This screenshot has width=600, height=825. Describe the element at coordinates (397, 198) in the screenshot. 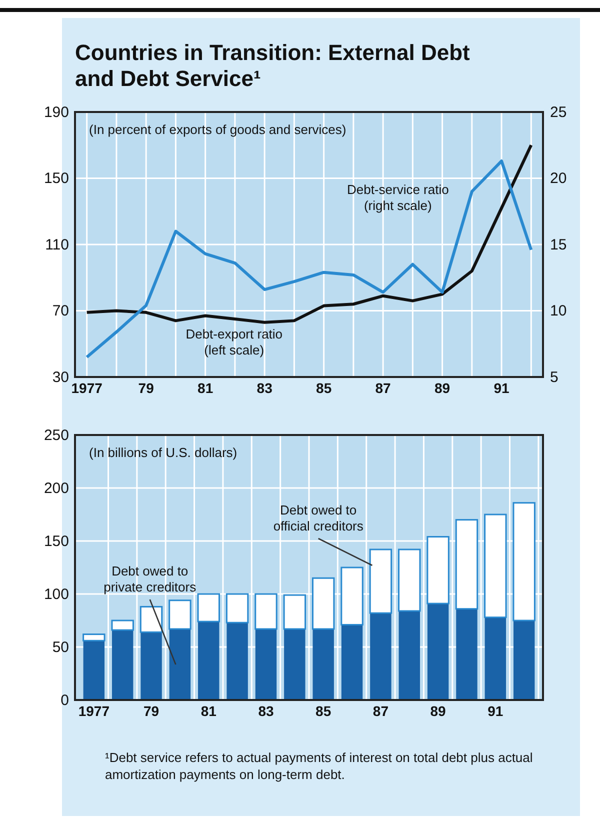

I see `series-label: Debt-service ratio (right scale)` at that location.